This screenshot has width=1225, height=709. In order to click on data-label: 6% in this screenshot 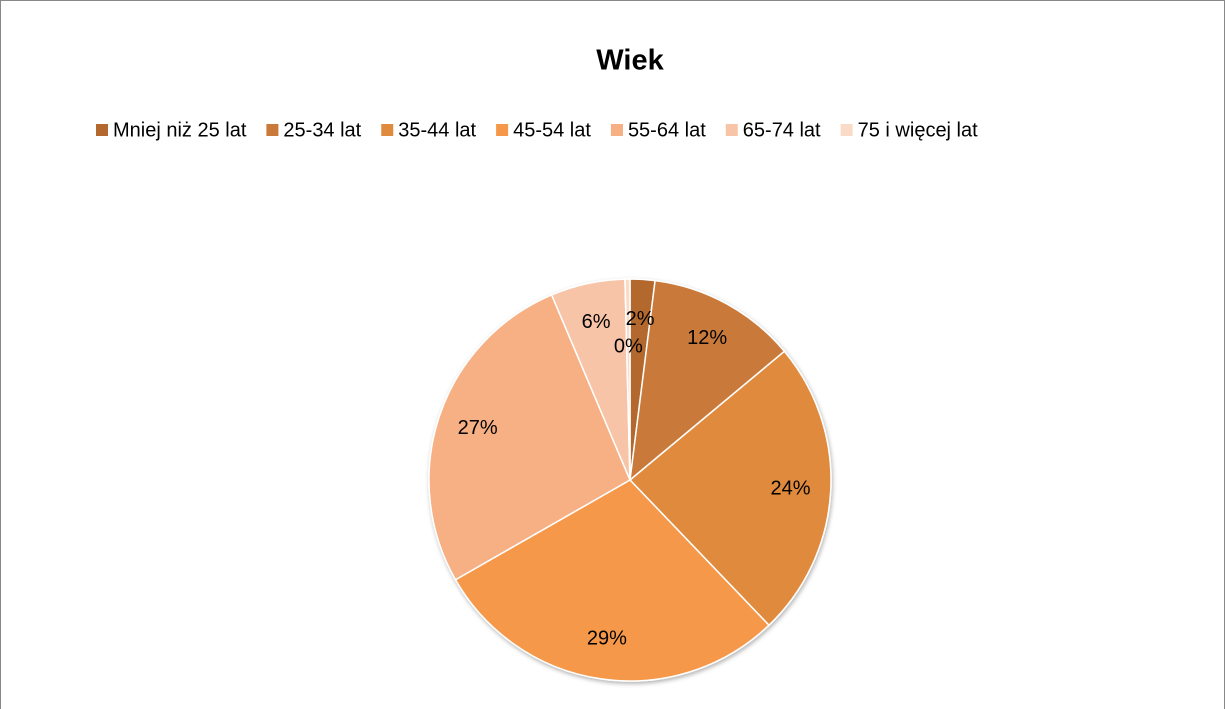, I will do `click(596, 322)`.